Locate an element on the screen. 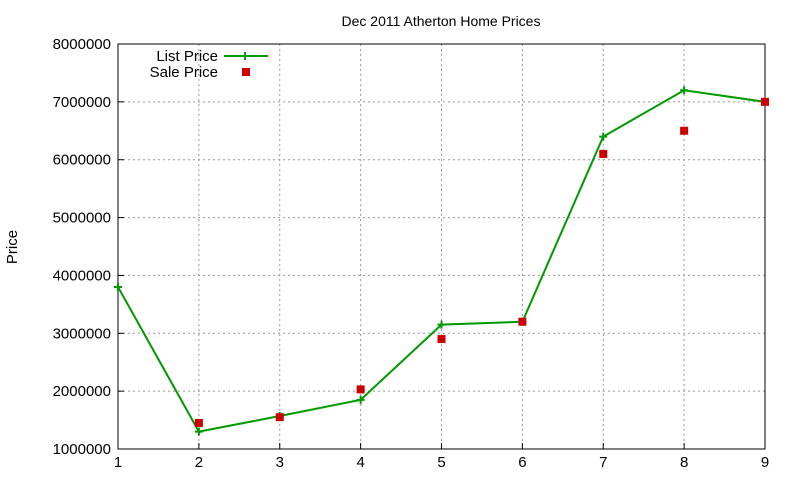  y-tick-label: 5000000 is located at coordinates (82, 218).